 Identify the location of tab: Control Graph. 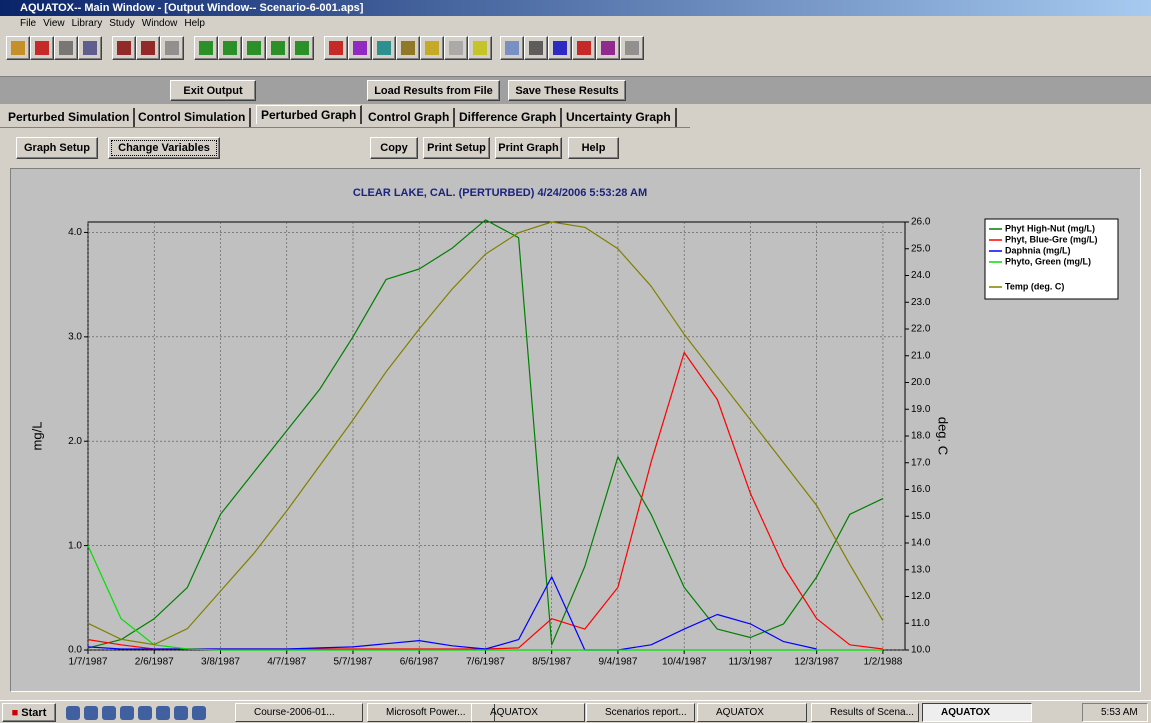
(410, 117).